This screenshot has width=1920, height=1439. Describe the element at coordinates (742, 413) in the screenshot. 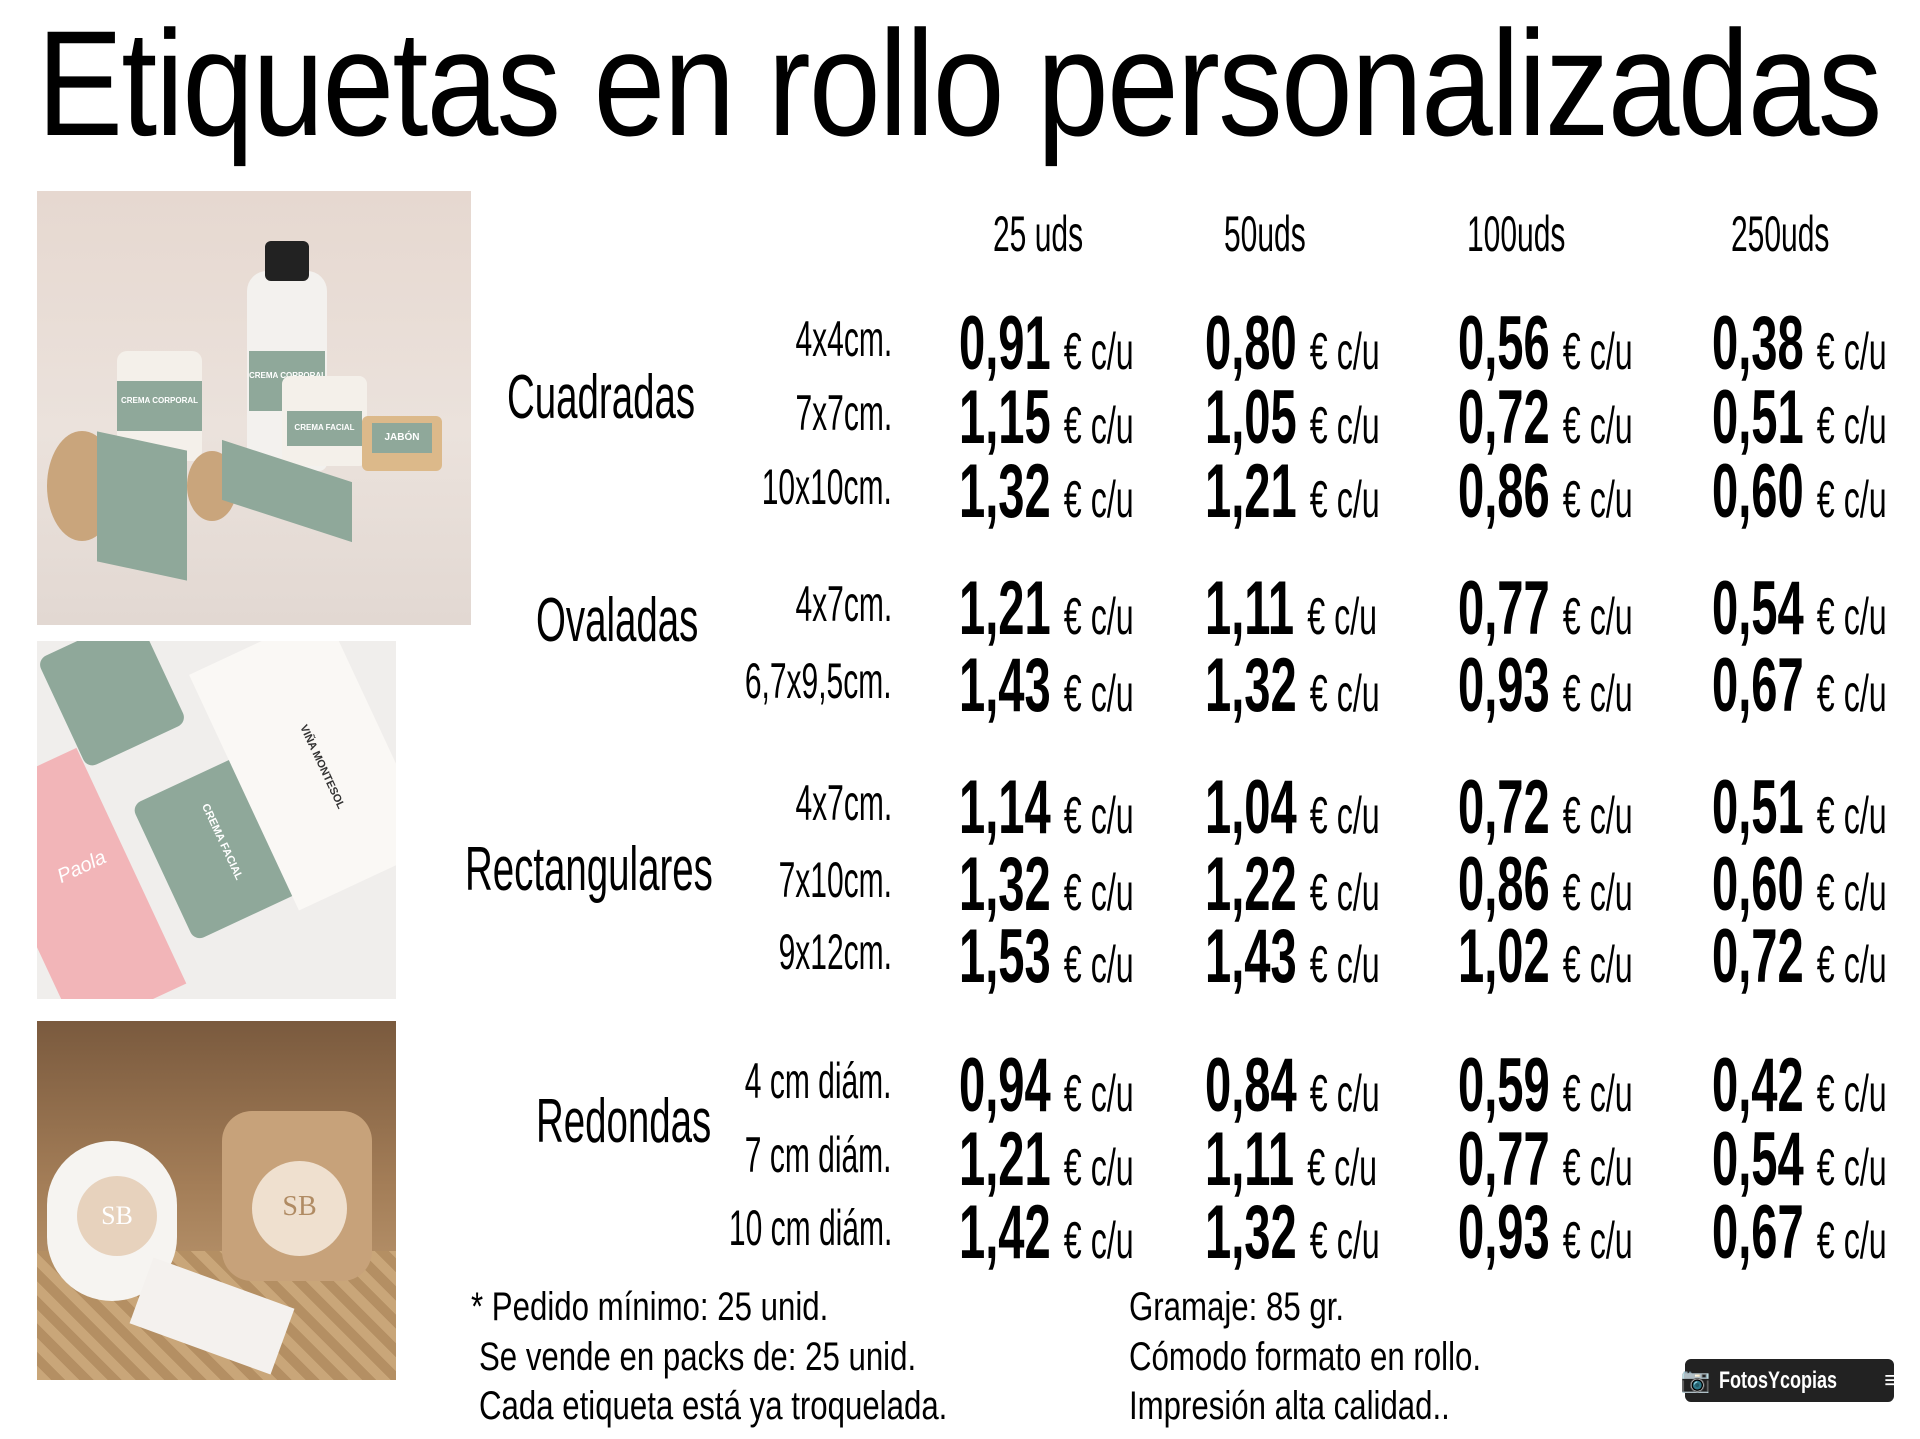

I see `size-label: 7x7cm.` at that location.